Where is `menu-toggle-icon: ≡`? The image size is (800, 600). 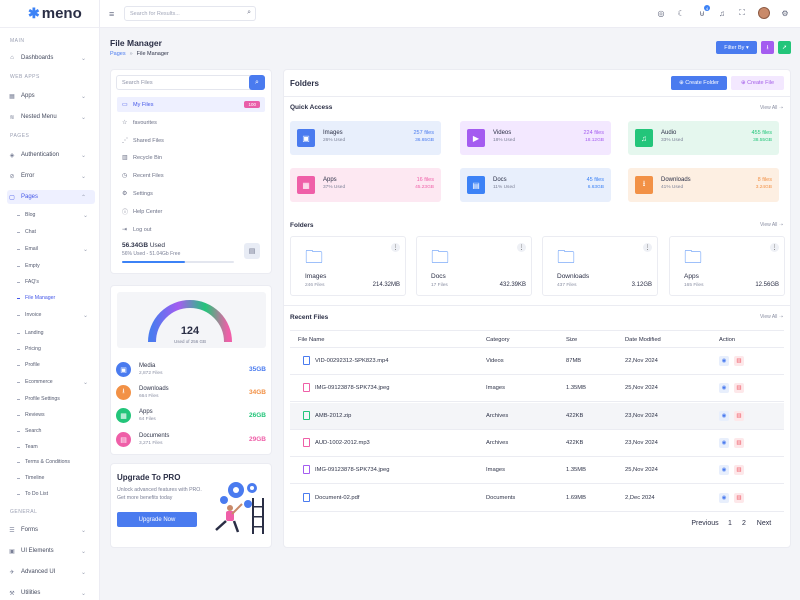 menu-toggle-icon: ≡ is located at coordinates (112, 14).